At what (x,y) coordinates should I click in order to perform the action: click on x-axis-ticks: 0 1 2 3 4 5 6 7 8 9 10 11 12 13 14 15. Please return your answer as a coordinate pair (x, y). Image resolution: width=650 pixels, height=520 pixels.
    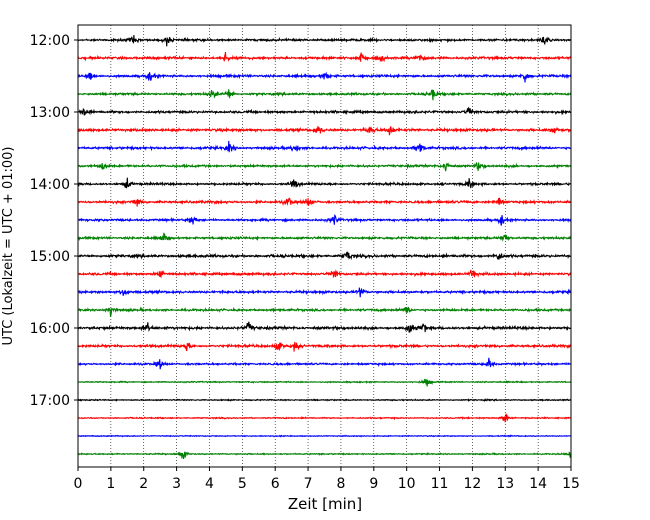
    Looking at the image, I should click on (327, 479).